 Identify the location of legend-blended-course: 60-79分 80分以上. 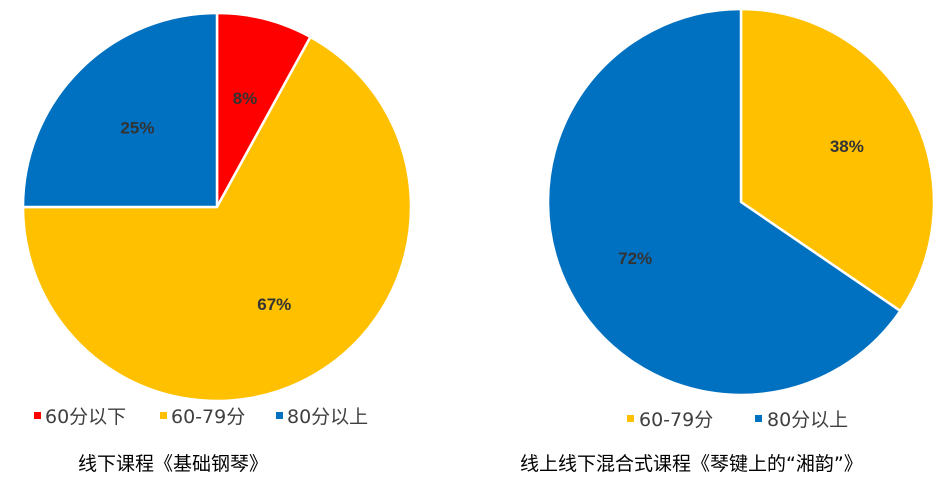
(737, 420).